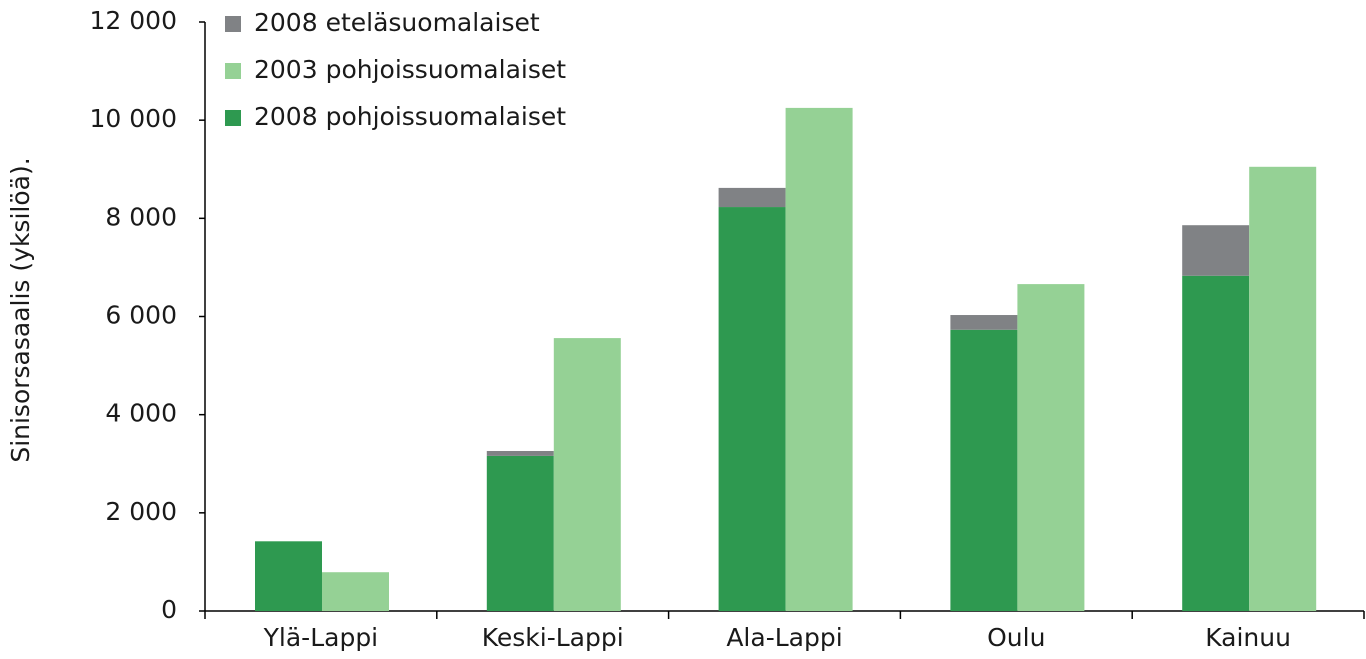 The height and width of the screenshot is (659, 1366). I want to click on legend-label: 2008 eteläsuomalaiset, so click(397, 22).